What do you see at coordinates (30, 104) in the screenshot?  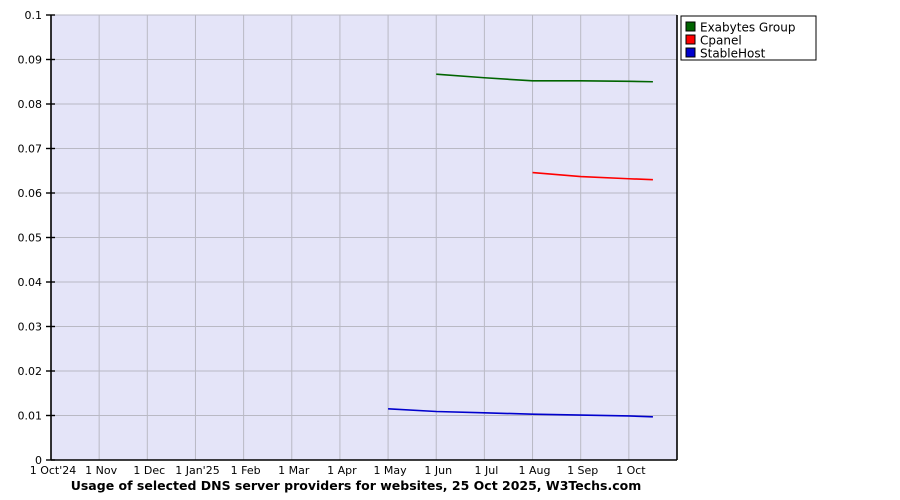 I see `y-axis-tick-label: 0.08` at bounding box center [30, 104].